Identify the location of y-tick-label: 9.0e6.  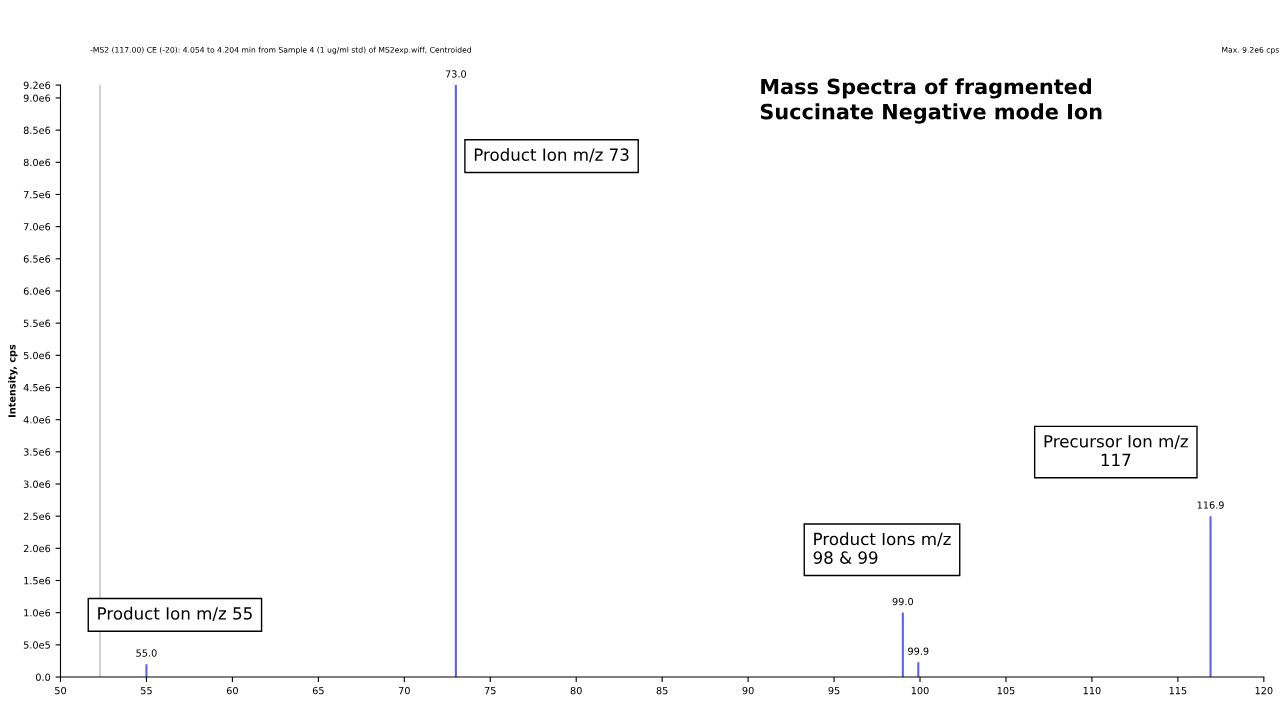
(37, 98).